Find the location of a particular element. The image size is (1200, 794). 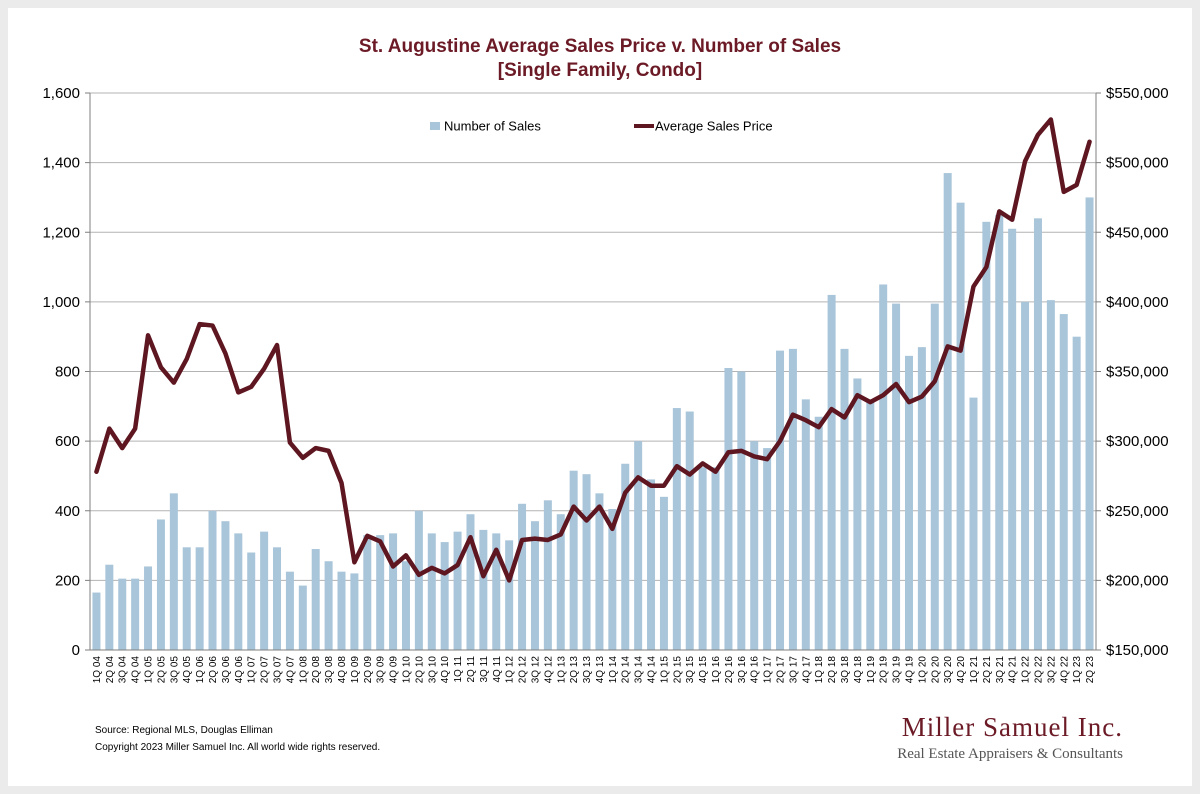

x-tick-label: 3Q 15 is located at coordinates (690, 670).